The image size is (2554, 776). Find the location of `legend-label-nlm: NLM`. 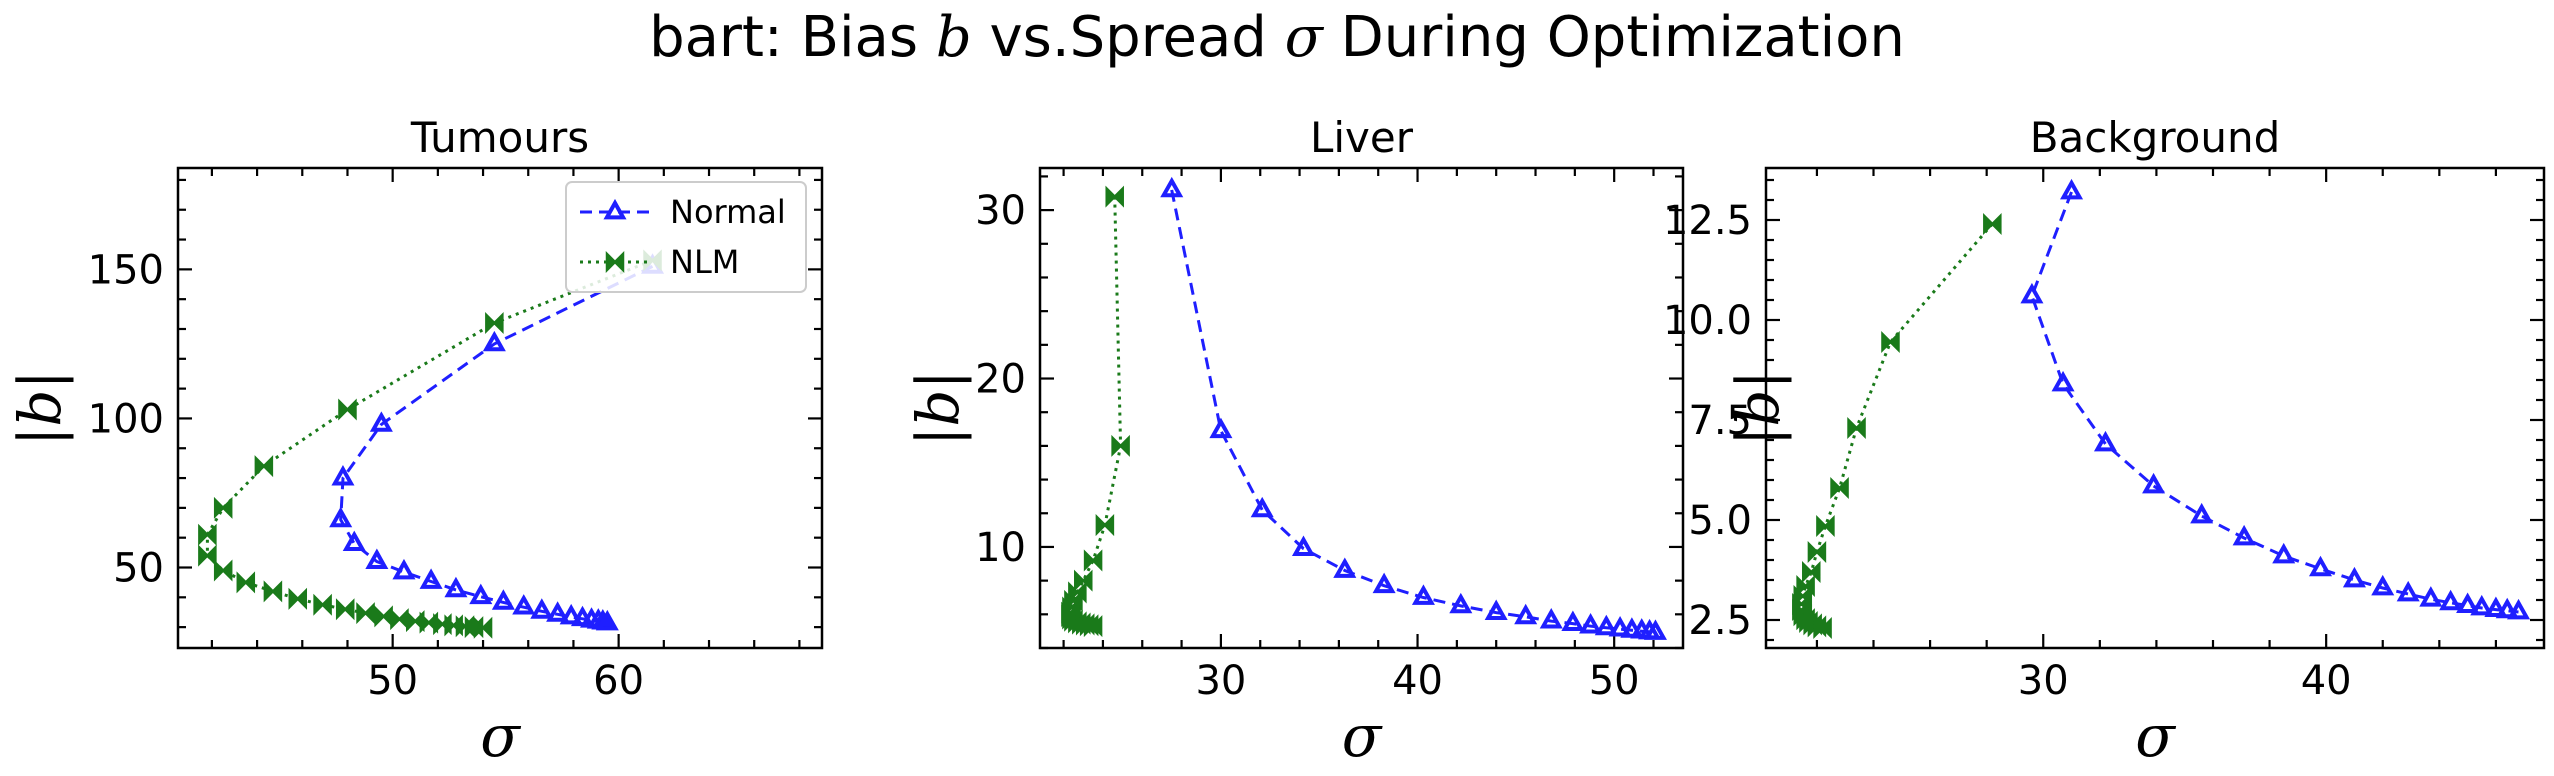

legend-label-nlm: NLM is located at coordinates (704, 262).